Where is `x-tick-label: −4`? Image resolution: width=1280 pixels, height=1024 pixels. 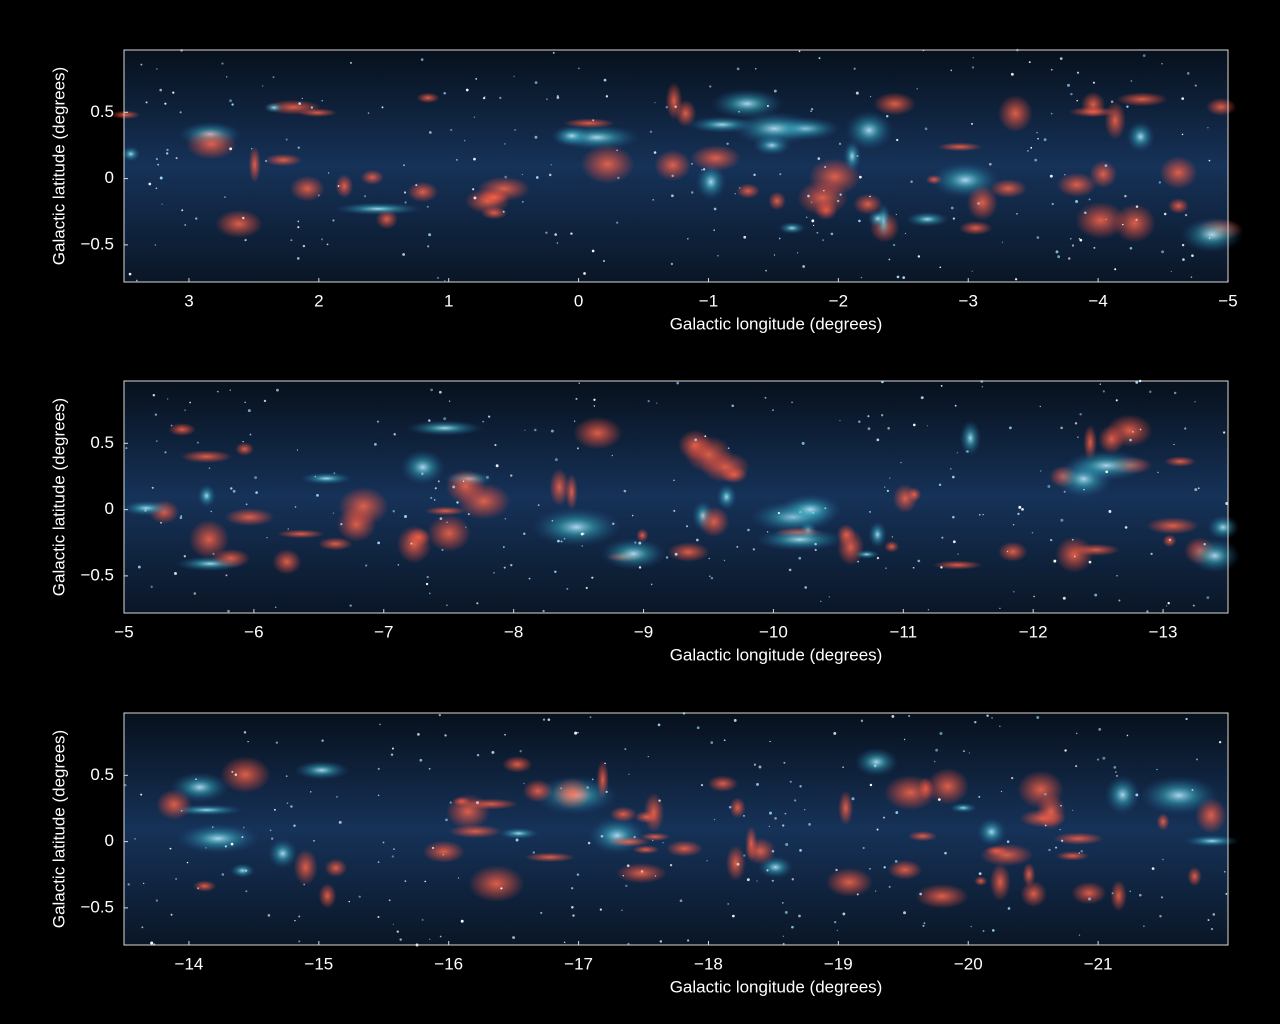
x-tick-label: −4 is located at coordinates (1097, 300).